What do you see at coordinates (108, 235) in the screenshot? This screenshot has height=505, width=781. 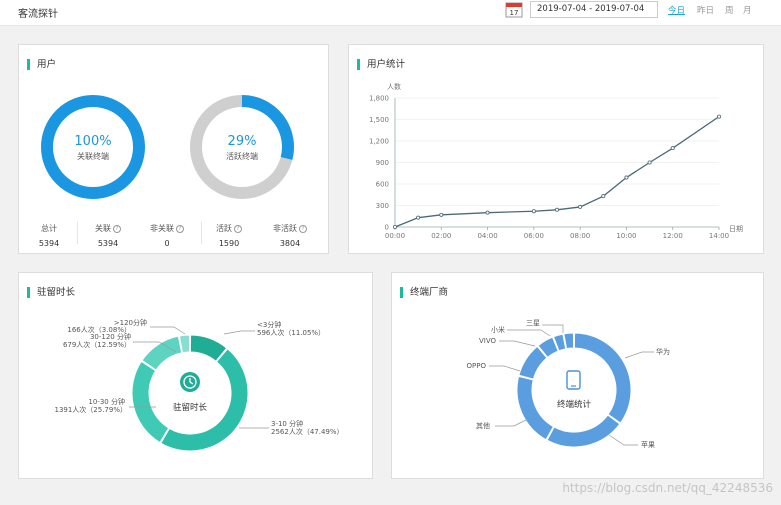 I see `stat-related: 关联? 5394` at bounding box center [108, 235].